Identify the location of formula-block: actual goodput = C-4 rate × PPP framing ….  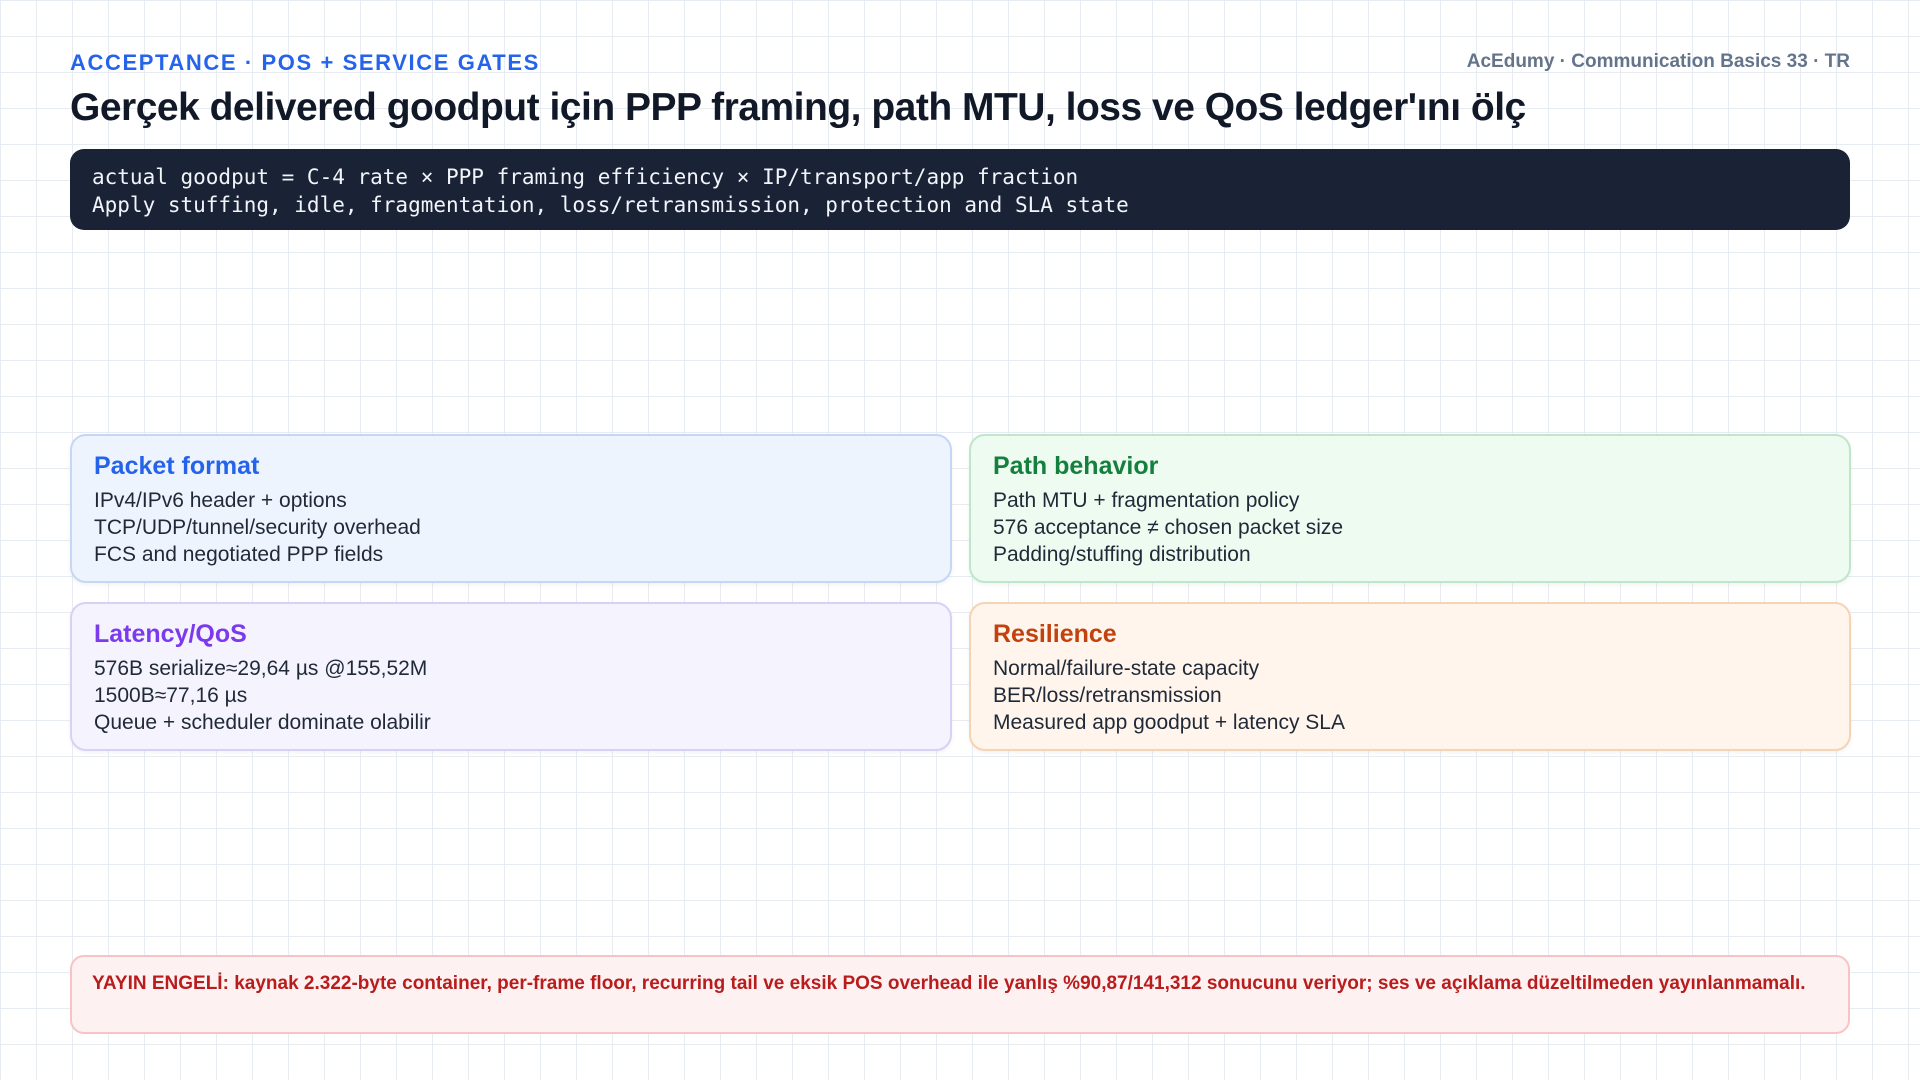
(960, 189).